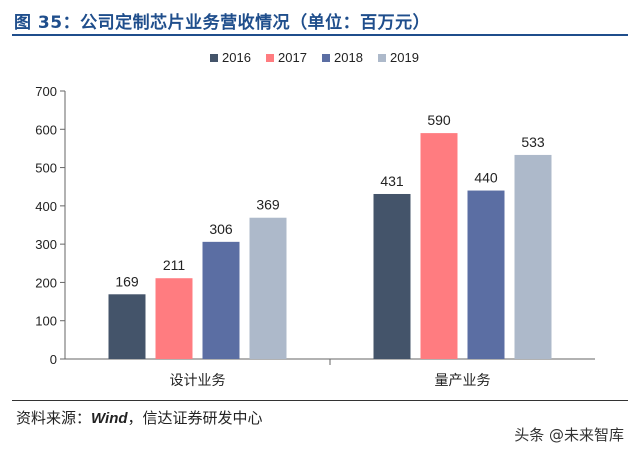 Image resolution: width=640 pixels, height=452 pixels. I want to click on y-tick-label-500: 500, so click(46, 168).